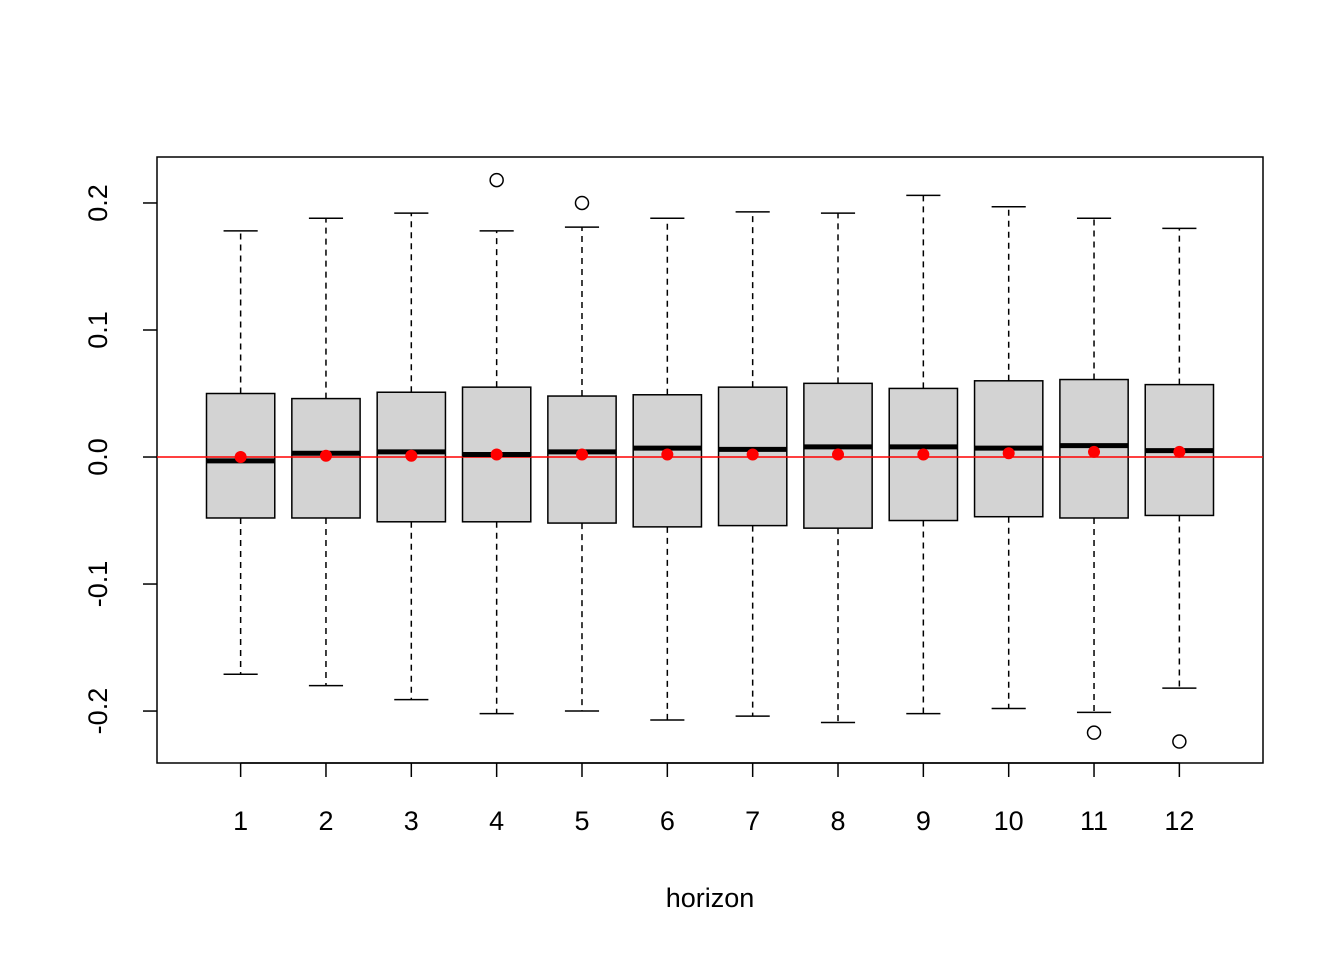 The image size is (1344, 965). Describe the element at coordinates (411, 821) in the screenshot. I see `x-tick-label: 3` at that location.